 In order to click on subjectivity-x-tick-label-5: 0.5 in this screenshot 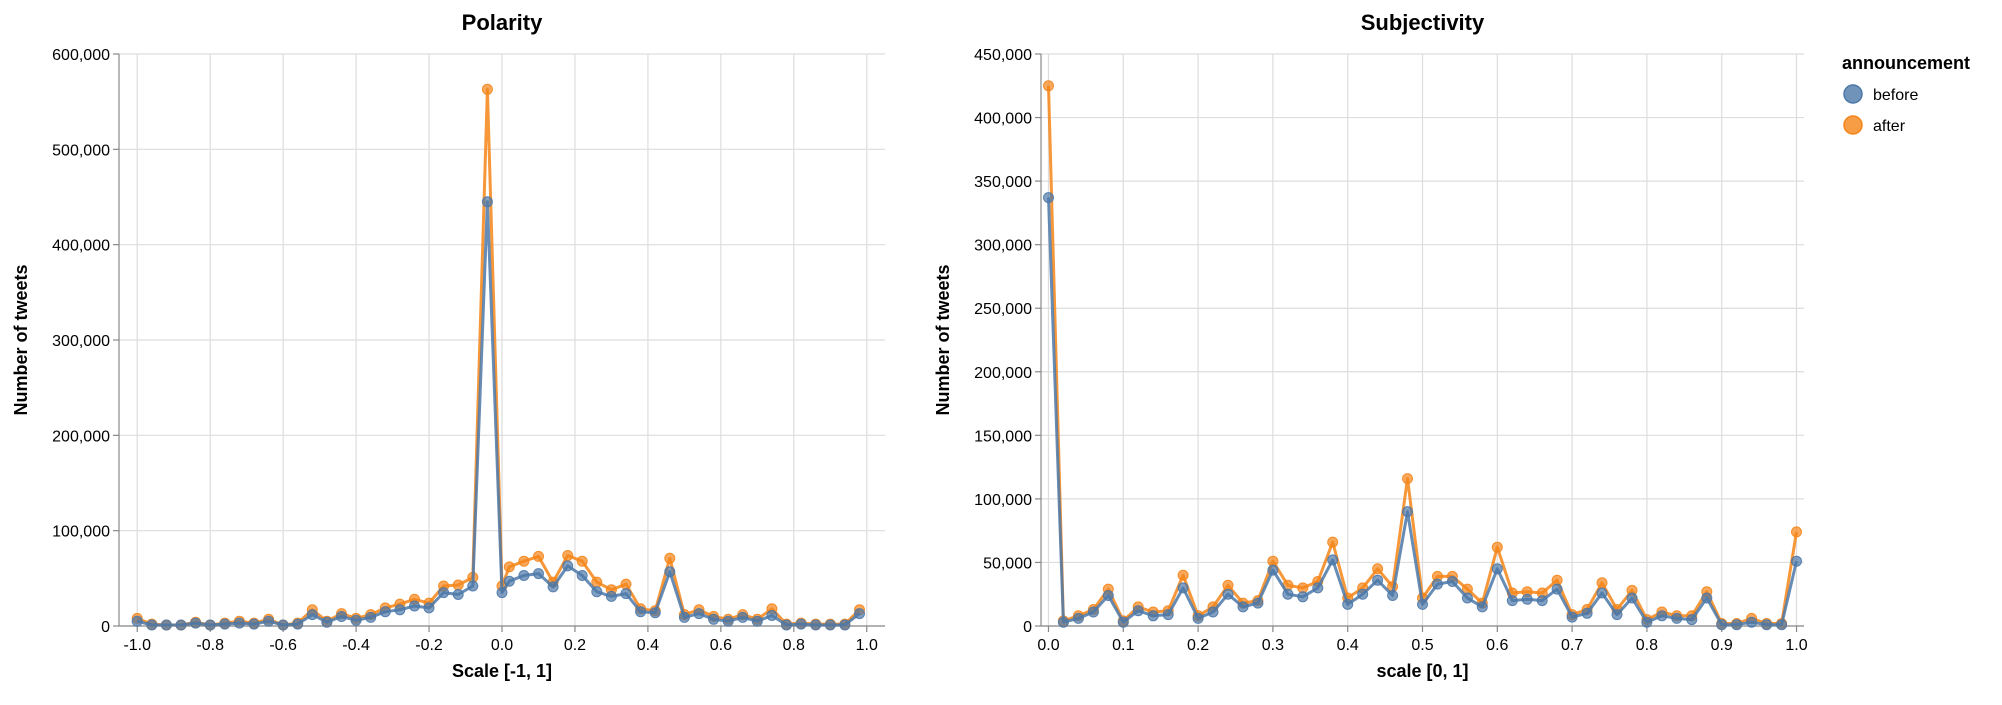, I will do `click(1422, 645)`.